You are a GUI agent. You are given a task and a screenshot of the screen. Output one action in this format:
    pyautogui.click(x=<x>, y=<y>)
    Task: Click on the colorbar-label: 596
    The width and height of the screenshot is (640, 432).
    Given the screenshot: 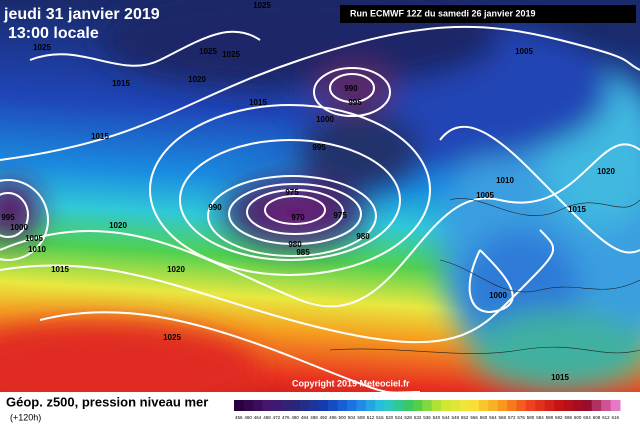 What is the action you would take?
    pyautogui.click(x=568, y=417)
    